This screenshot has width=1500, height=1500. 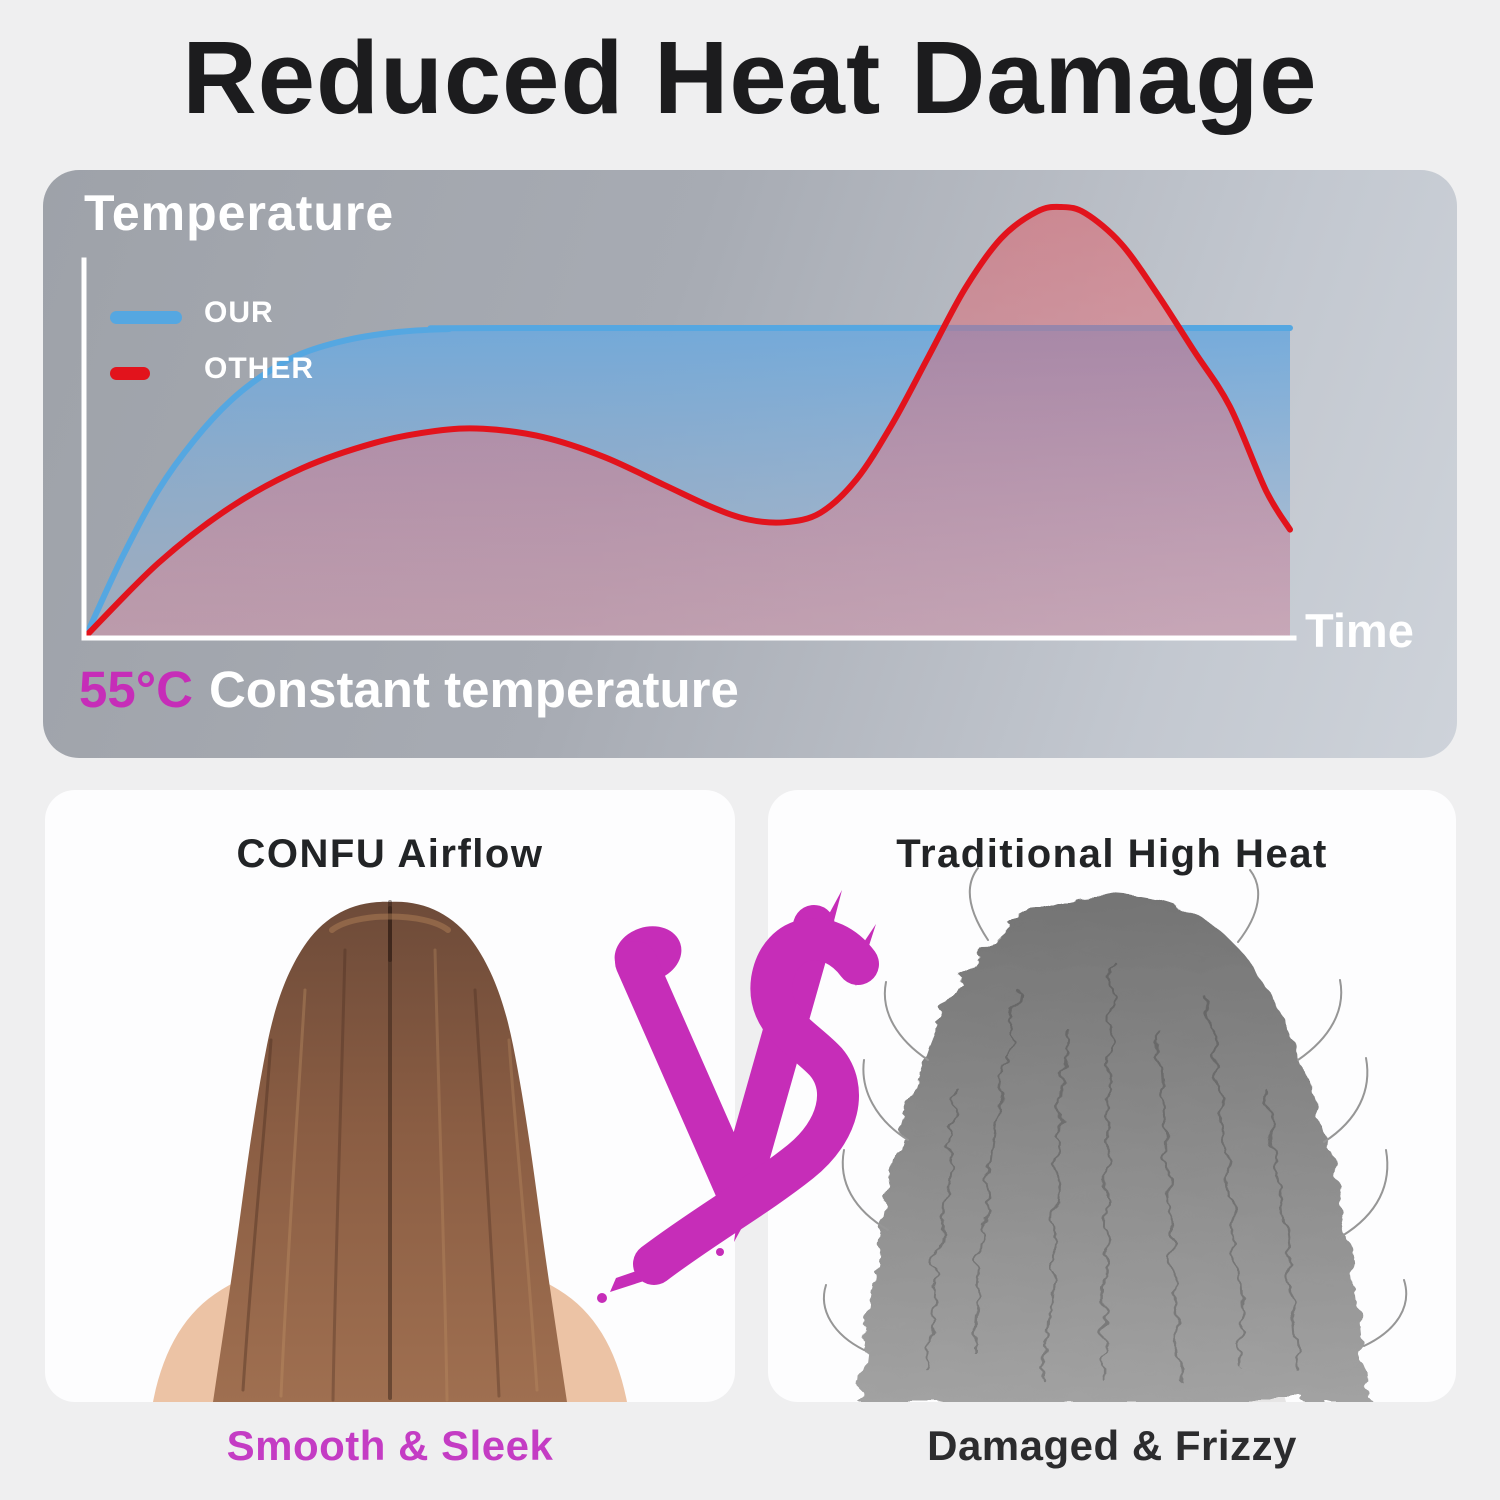 I want to click on chart-footnote: 55°C Constant temperature, so click(x=409, y=689).